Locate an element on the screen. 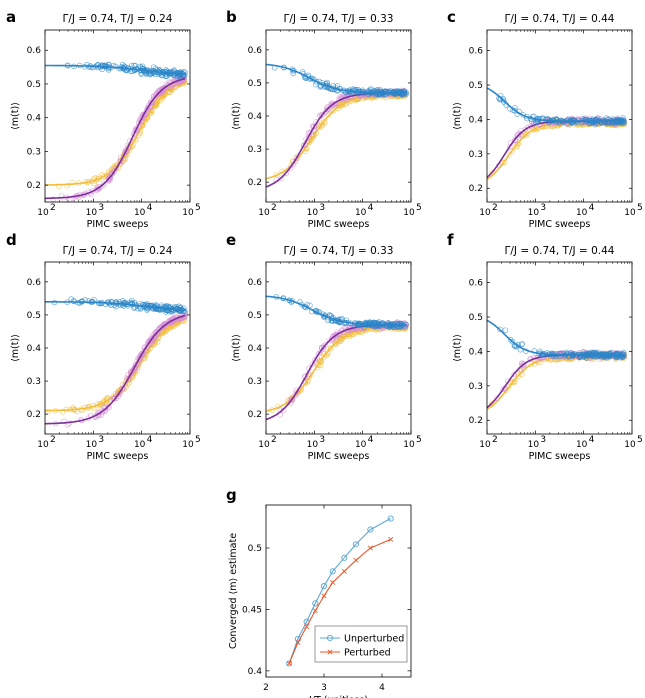 The width and height of the screenshot is (645, 698). y-tick-label: 0.45 is located at coordinates (252, 610).